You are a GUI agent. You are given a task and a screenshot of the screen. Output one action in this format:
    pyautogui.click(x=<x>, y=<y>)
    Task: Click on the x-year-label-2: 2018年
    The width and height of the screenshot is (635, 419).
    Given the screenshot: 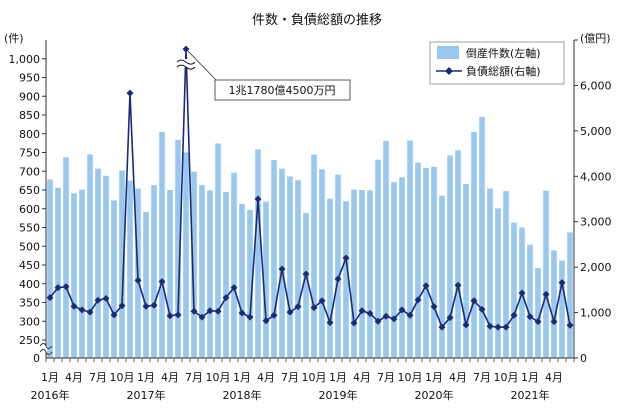 What is the action you would take?
    pyautogui.click(x=242, y=395)
    